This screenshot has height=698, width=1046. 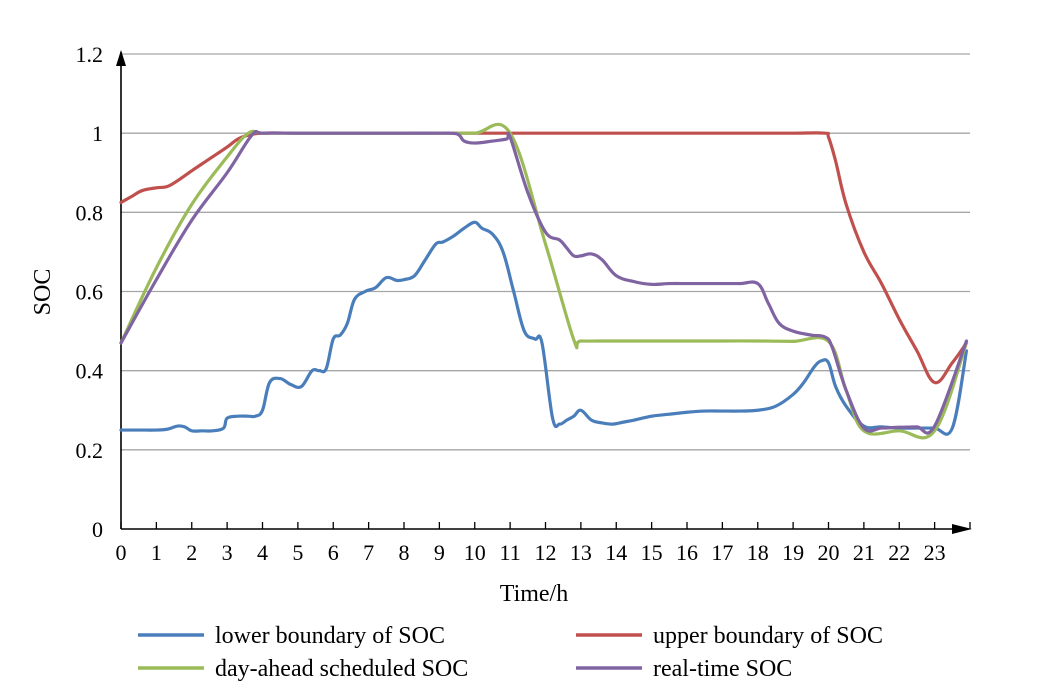 What do you see at coordinates (341, 669) in the screenshot?
I see `legend-label-day-ahead-scheduled-soc: day-ahead scheduled SOC` at bounding box center [341, 669].